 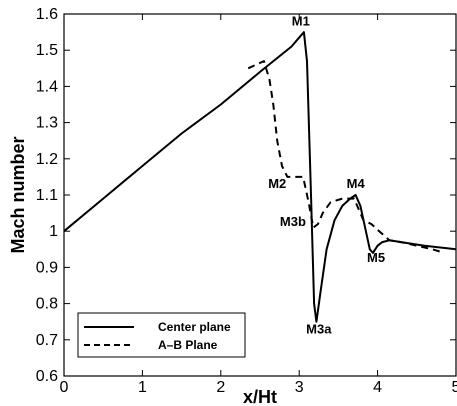 I want to click on legend-box, so click(x=161, y=335).